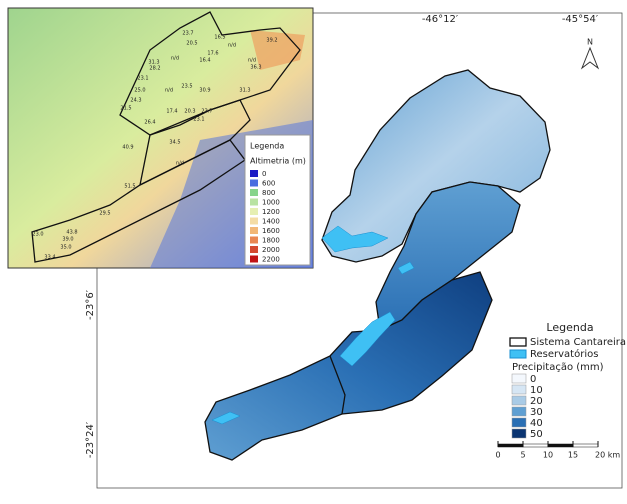  What do you see at coordinates (573, 455) in the screenshot?
I see `scale-label: 15` at bounding box center [573, 455].